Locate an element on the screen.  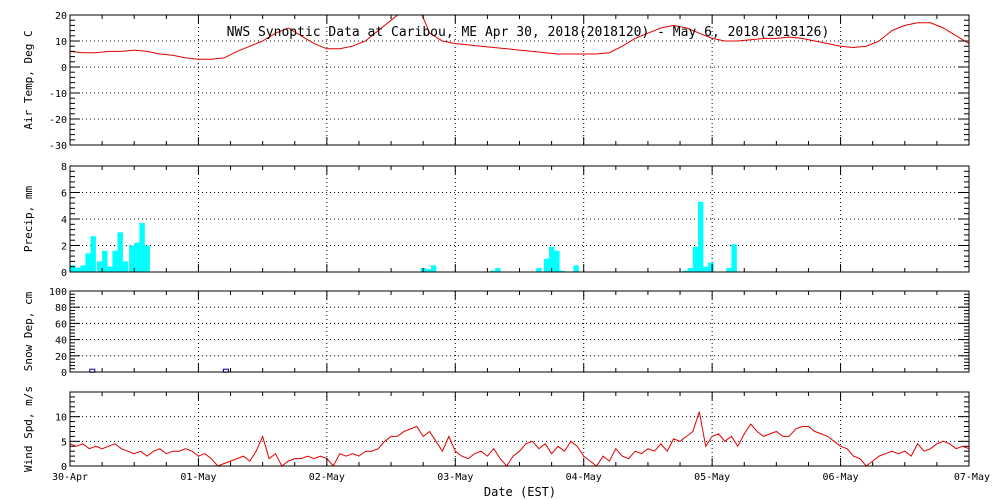
air-temp-series-line is located at coordinates (519, 37).